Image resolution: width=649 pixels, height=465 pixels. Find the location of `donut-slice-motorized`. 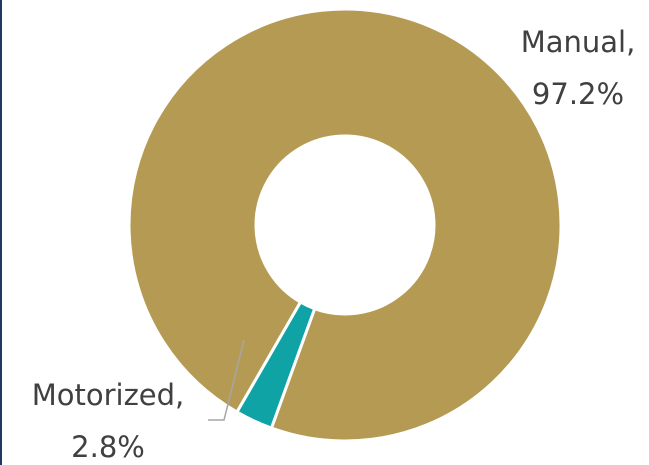

donut-slice-motorized is located at coordinates (276, 365).